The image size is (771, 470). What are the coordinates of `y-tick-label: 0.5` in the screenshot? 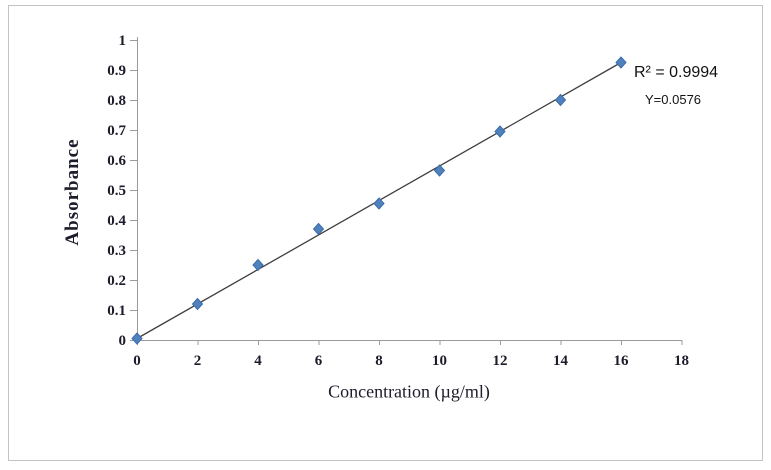 It's located at (116, 191).